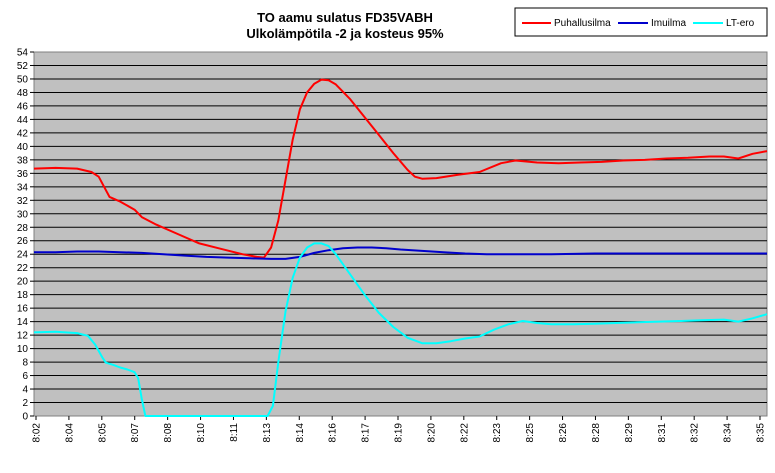 The image size is (775, 473). What do you see at coordinates (23, 53) in the screenshot?
I see `y-tick-label: 54` at bounding box center [23, 53].